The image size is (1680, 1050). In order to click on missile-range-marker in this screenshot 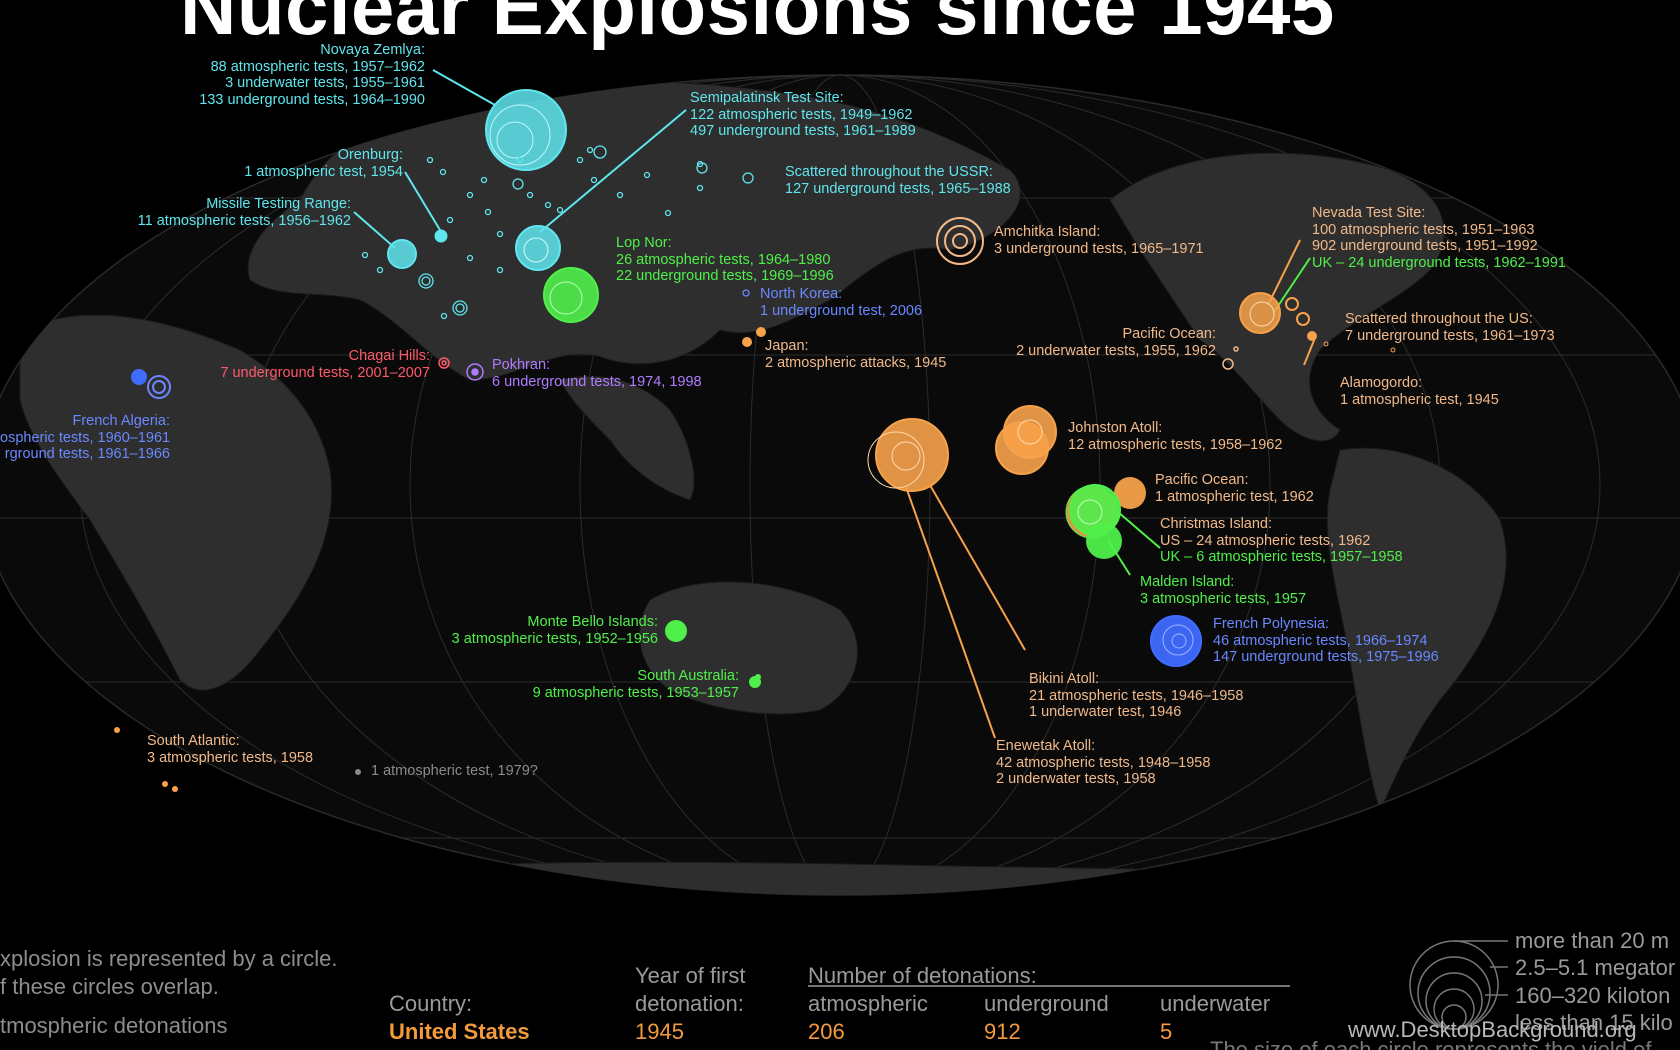, I will do `click(402, 254)`.